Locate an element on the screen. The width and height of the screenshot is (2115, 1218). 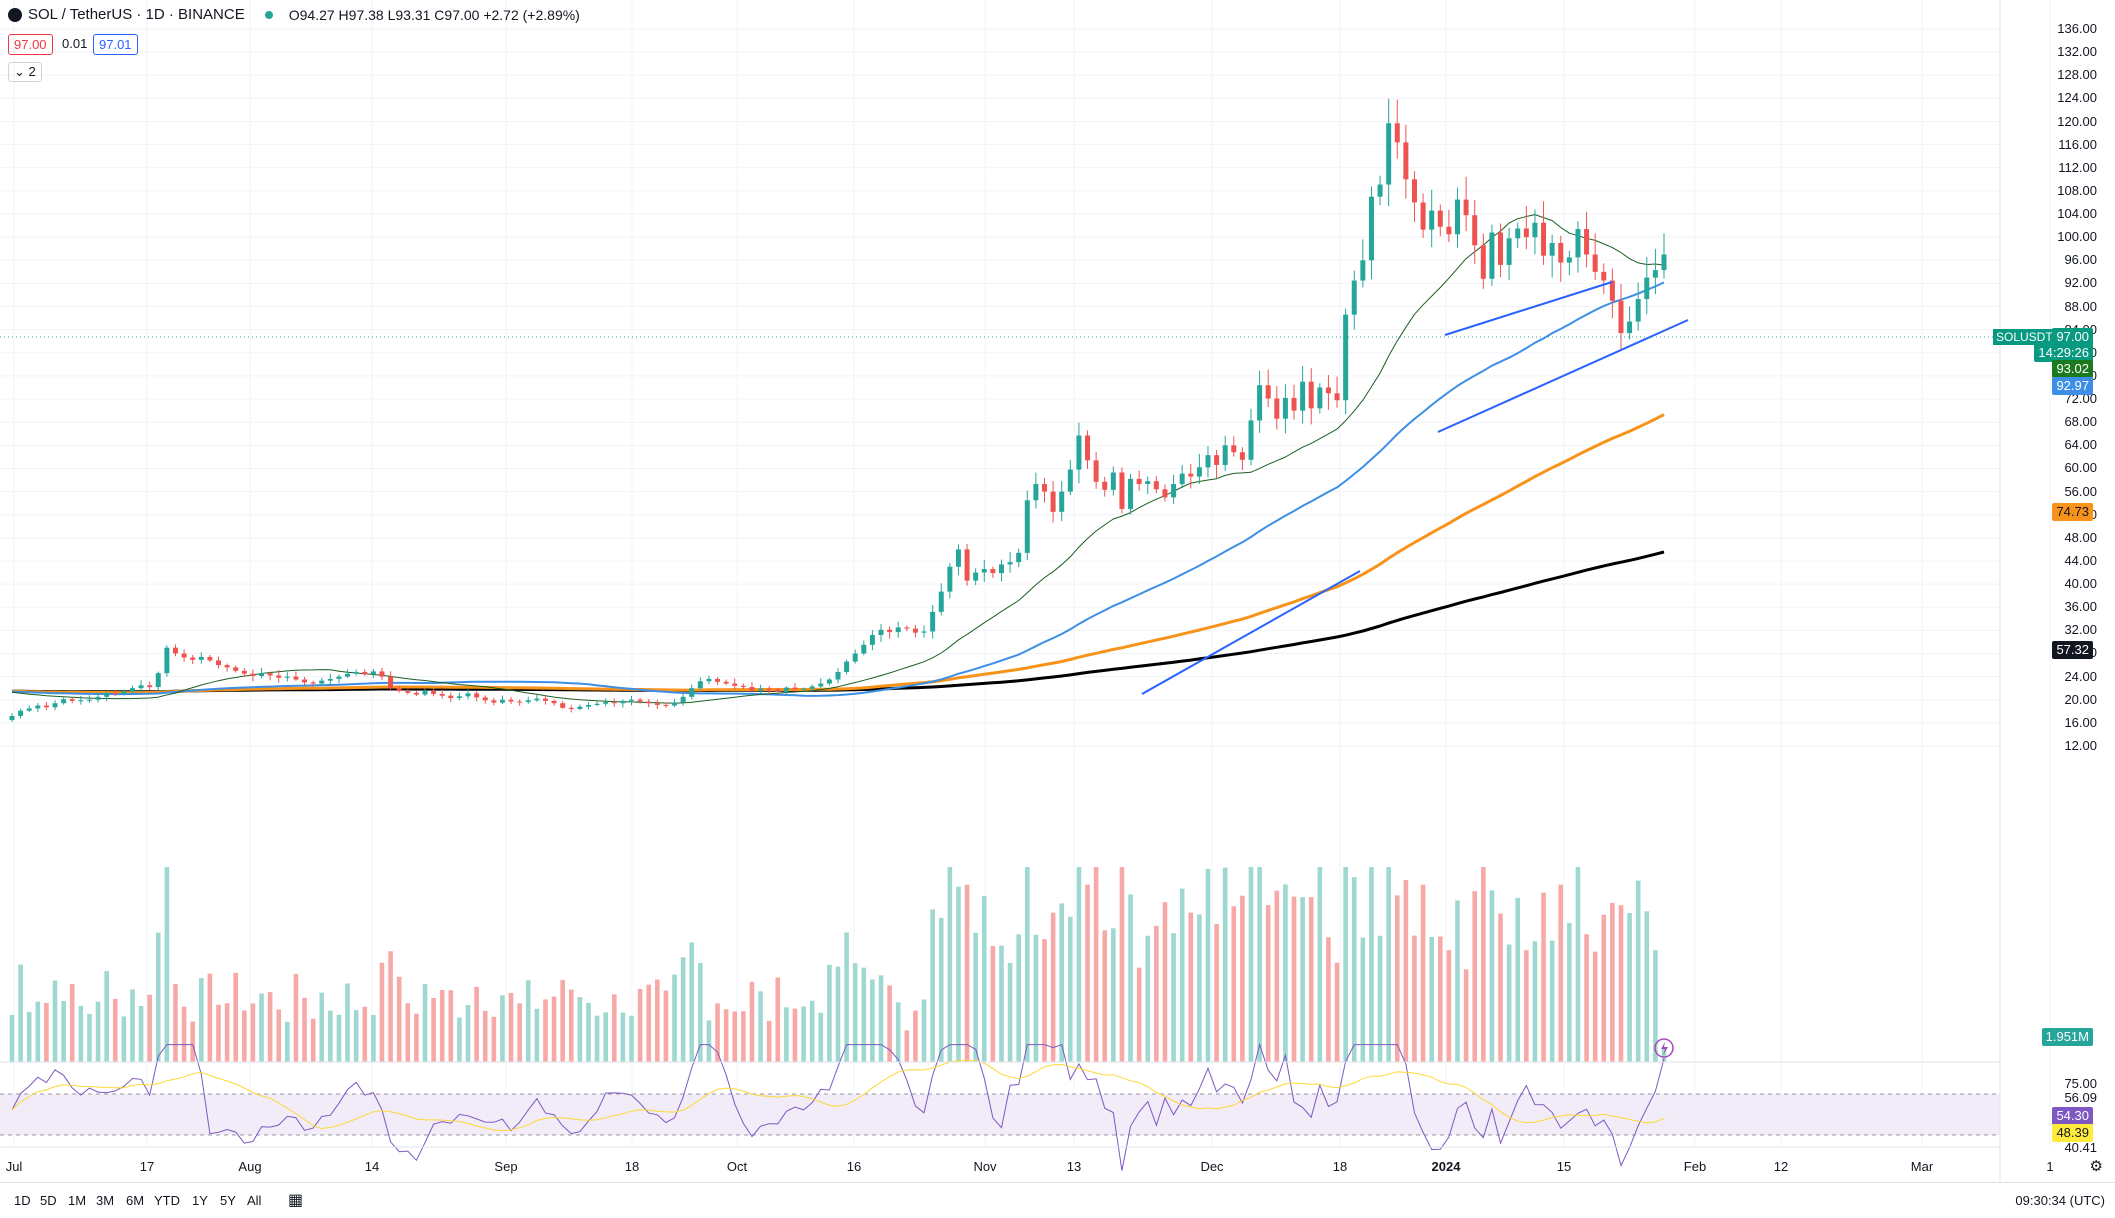
ma-slow-tag: 92.97 is located at coordinates (2072, 386).